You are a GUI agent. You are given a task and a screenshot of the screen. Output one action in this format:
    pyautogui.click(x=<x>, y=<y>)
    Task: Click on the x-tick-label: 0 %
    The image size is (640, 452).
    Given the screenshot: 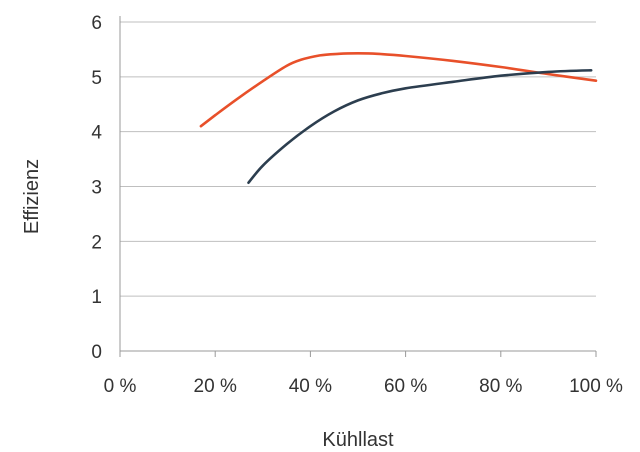 What is the action you would take?
    pyautogui.click(x=120, y=386)
    